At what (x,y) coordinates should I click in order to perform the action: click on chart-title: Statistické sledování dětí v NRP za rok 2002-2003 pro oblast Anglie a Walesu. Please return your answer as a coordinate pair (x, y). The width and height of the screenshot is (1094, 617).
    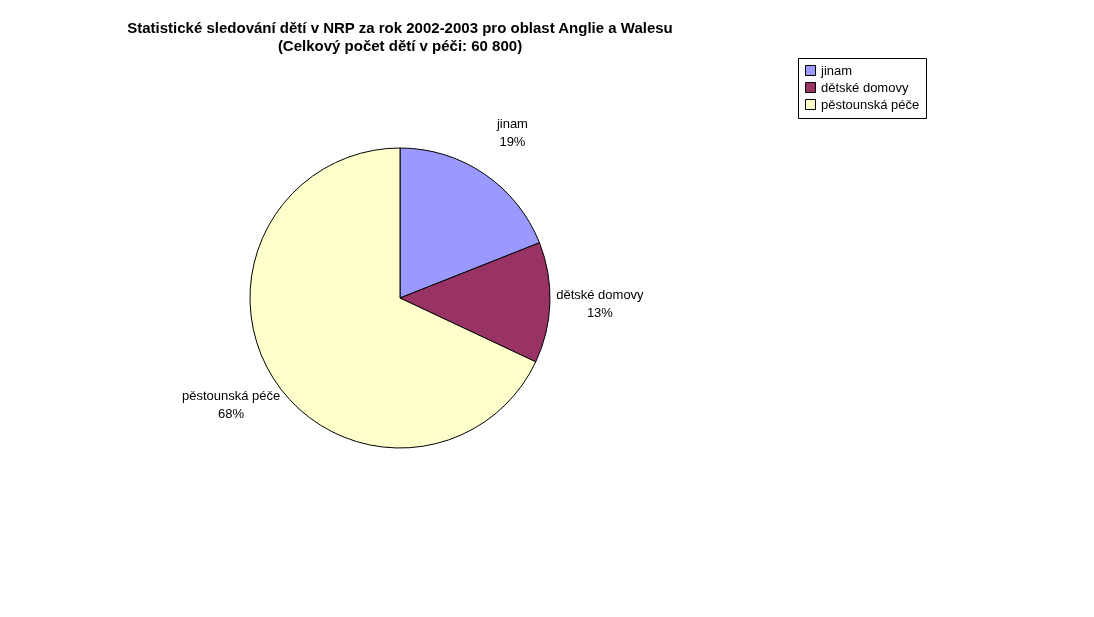
    Looking at the image, I should click on (400, 27).